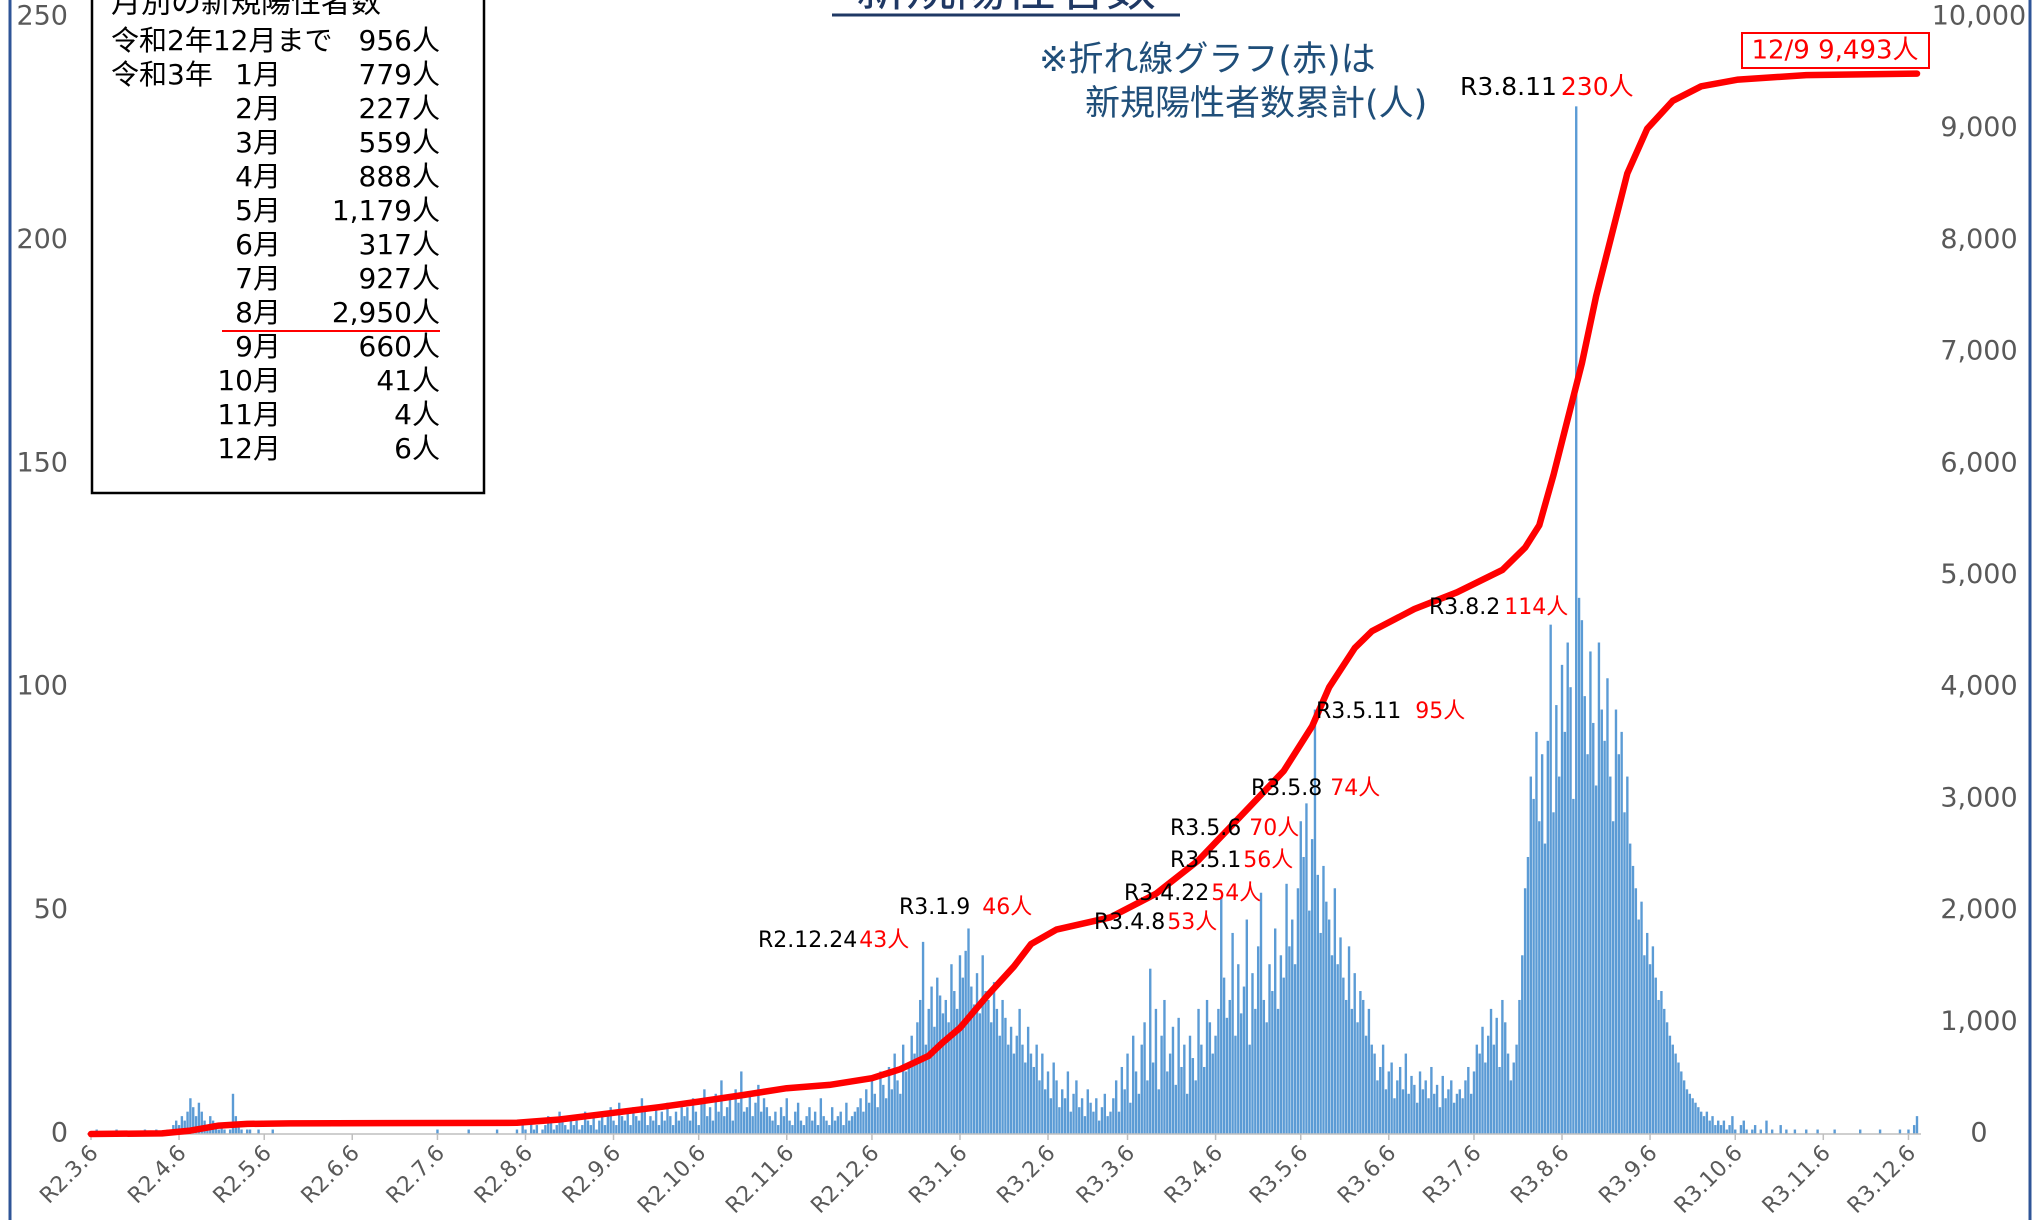 This screenshot has height=1220, width=2039. Describe the element at coordinates (399, 244) in the screenshot. I see `table-count: 317人` at that location.